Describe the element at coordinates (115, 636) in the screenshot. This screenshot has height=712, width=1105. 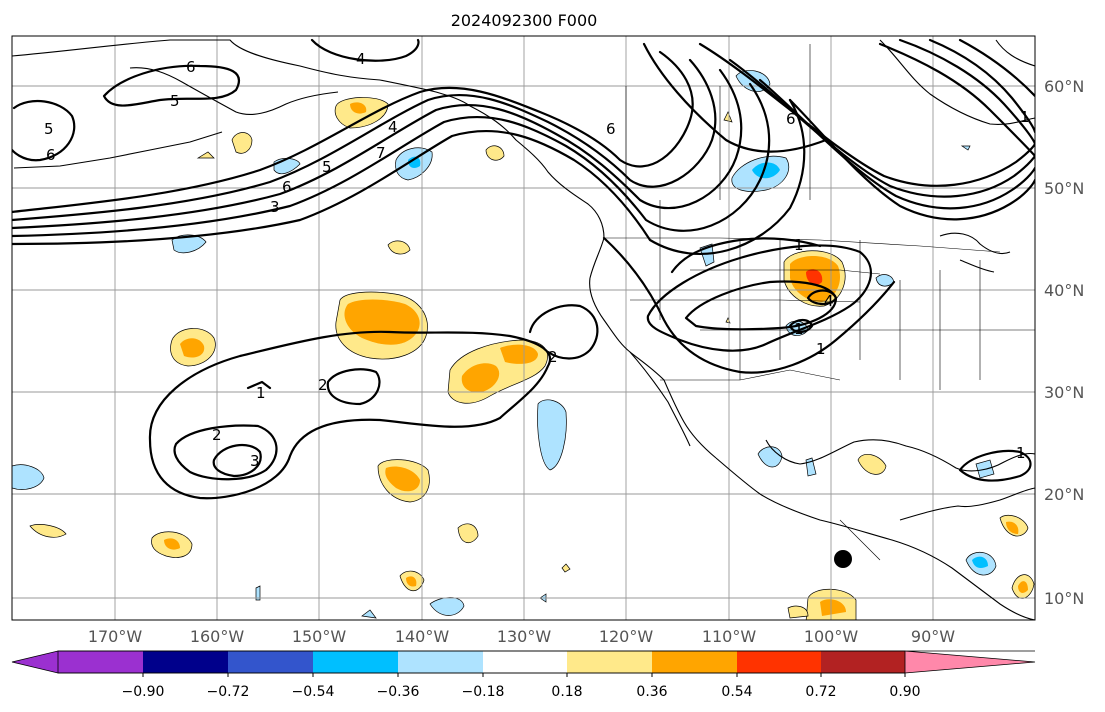
I see `lon-label: 170°W` at that location.